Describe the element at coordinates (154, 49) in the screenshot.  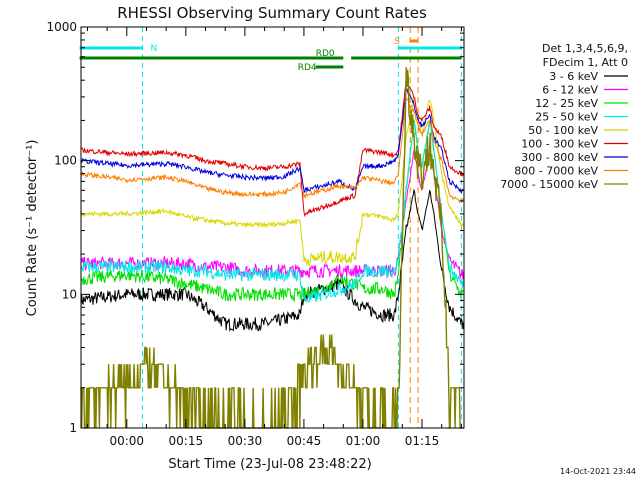
I see `flag-label-n: N` at that location.